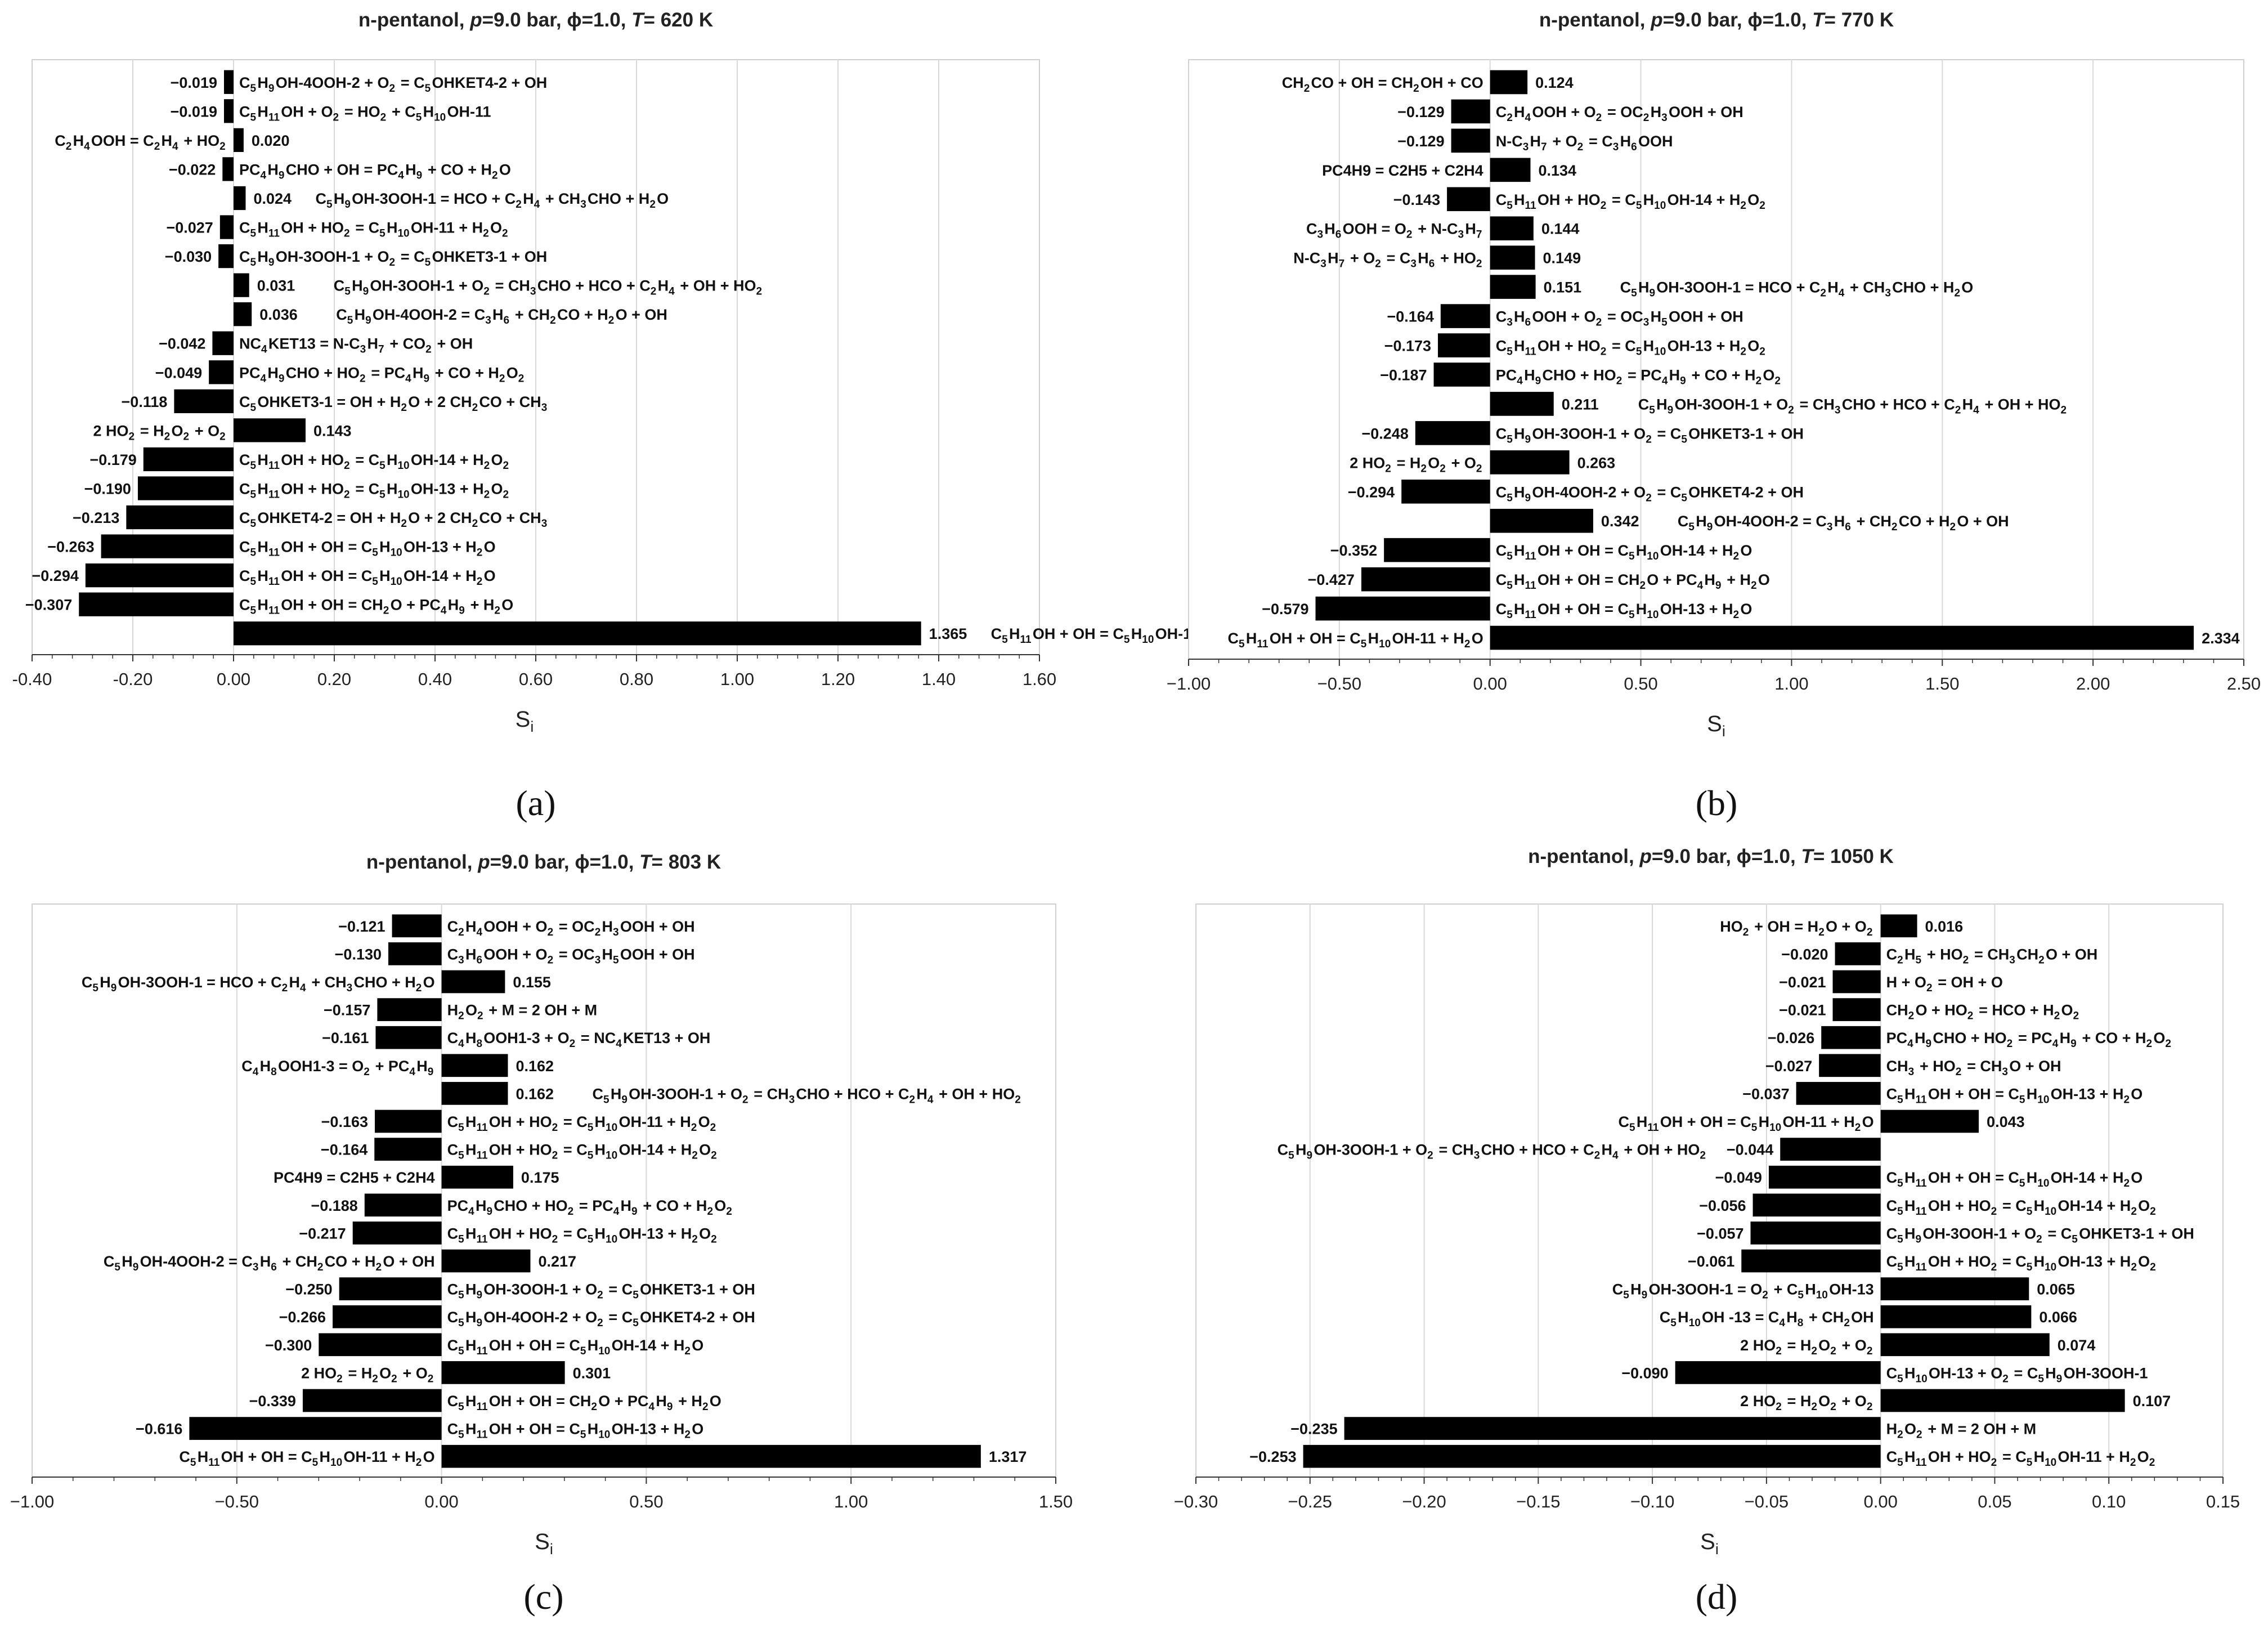 This screenshot has height=1633, width=2268. Describe the element at coordinates (194, 82) in the screenshot. I see `bar-value-label: −0.019` at that location.